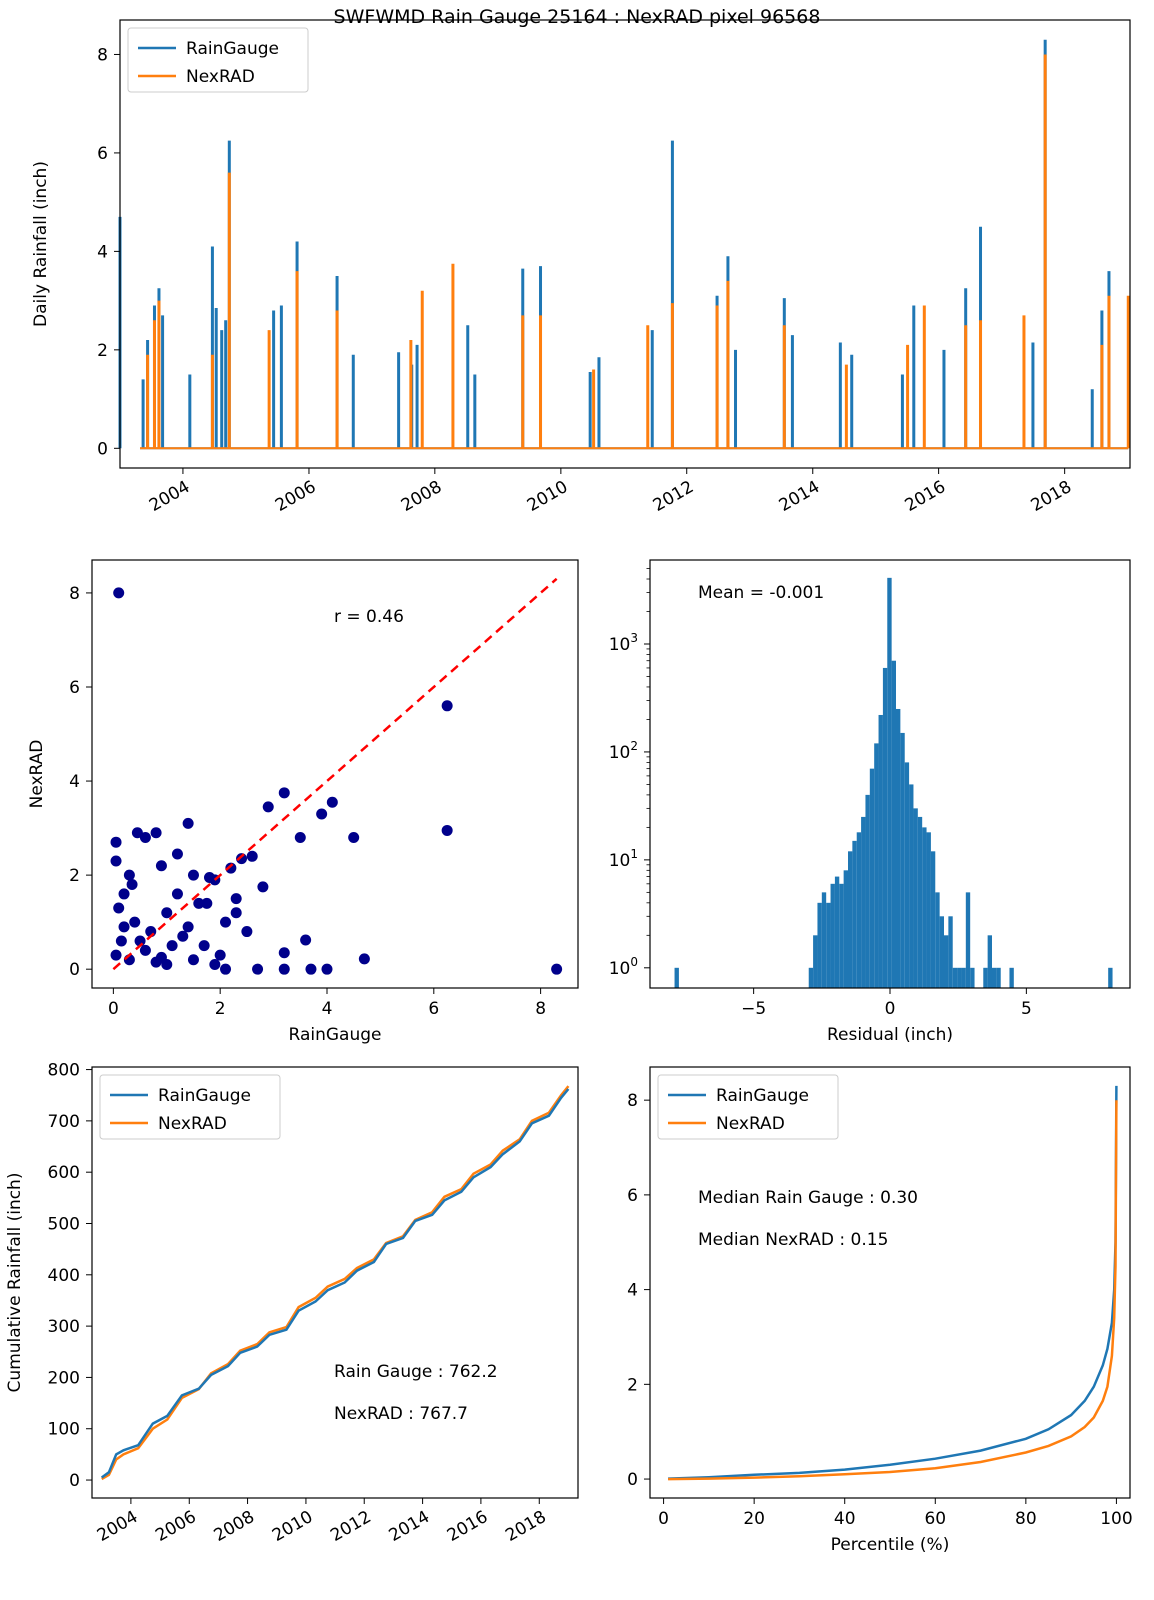 This screenshot has width=1154, height=1600. I want to click on hist-ytick-label: 10⁰, so click(623, 967).